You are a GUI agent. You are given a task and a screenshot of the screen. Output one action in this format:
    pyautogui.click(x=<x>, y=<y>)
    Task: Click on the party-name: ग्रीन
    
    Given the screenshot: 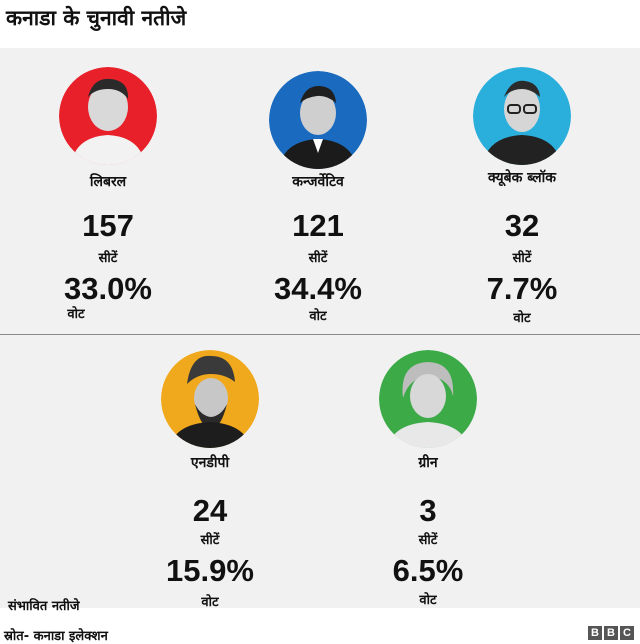 What is the action you would take?
    pyautogui.click(x=428, y=463)
    